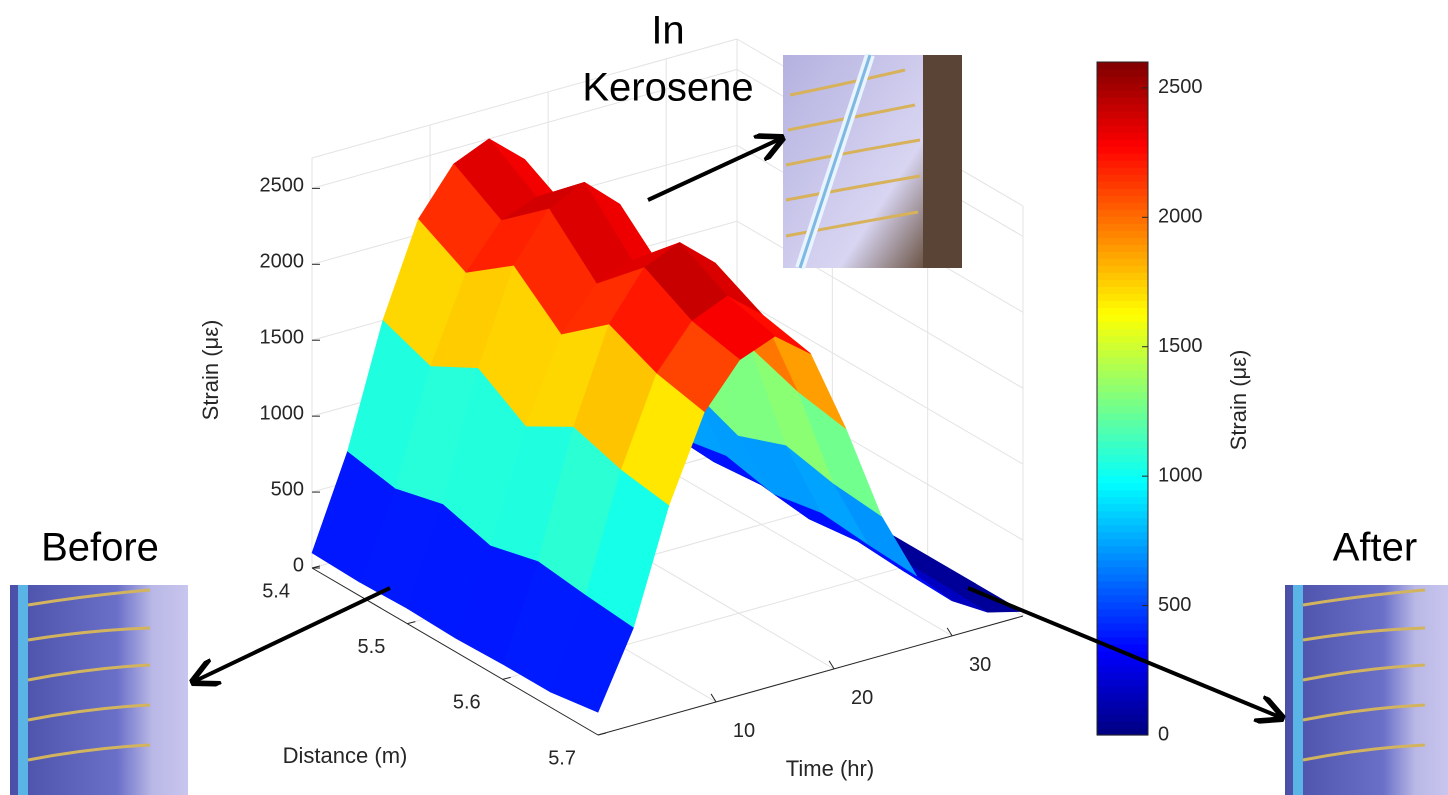  I want to click on y-axis, so click(810, 675).